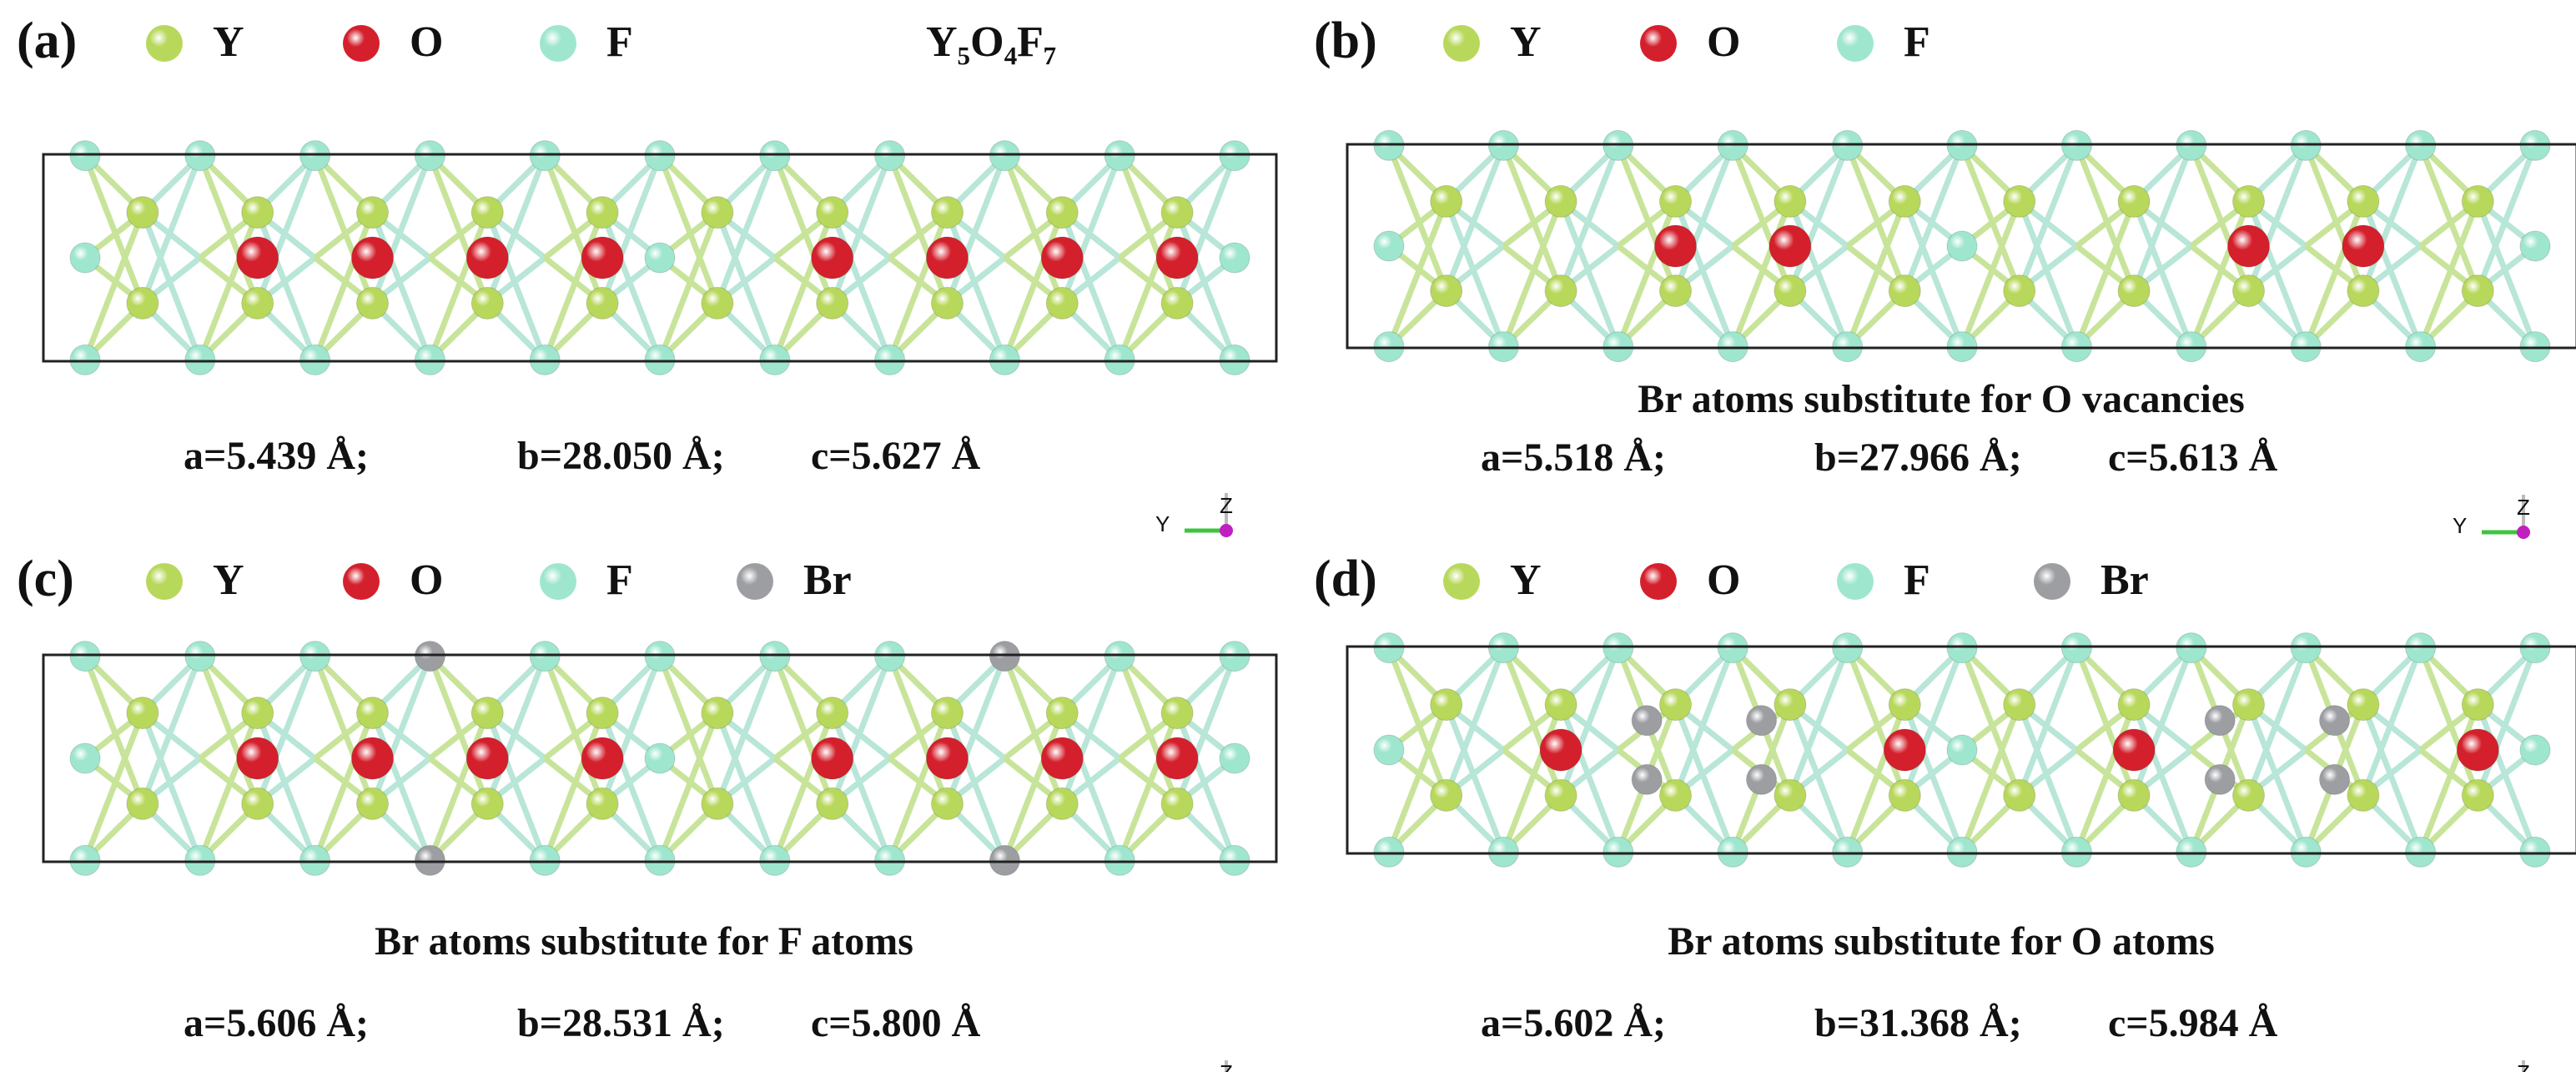 This screenshot has width=2576, height=1072. What do you see at coordinates (1573, 458) in the screenshot?
I see `lattice-parameter: a=5.518 Å;` at bounding box center [1573, 458].